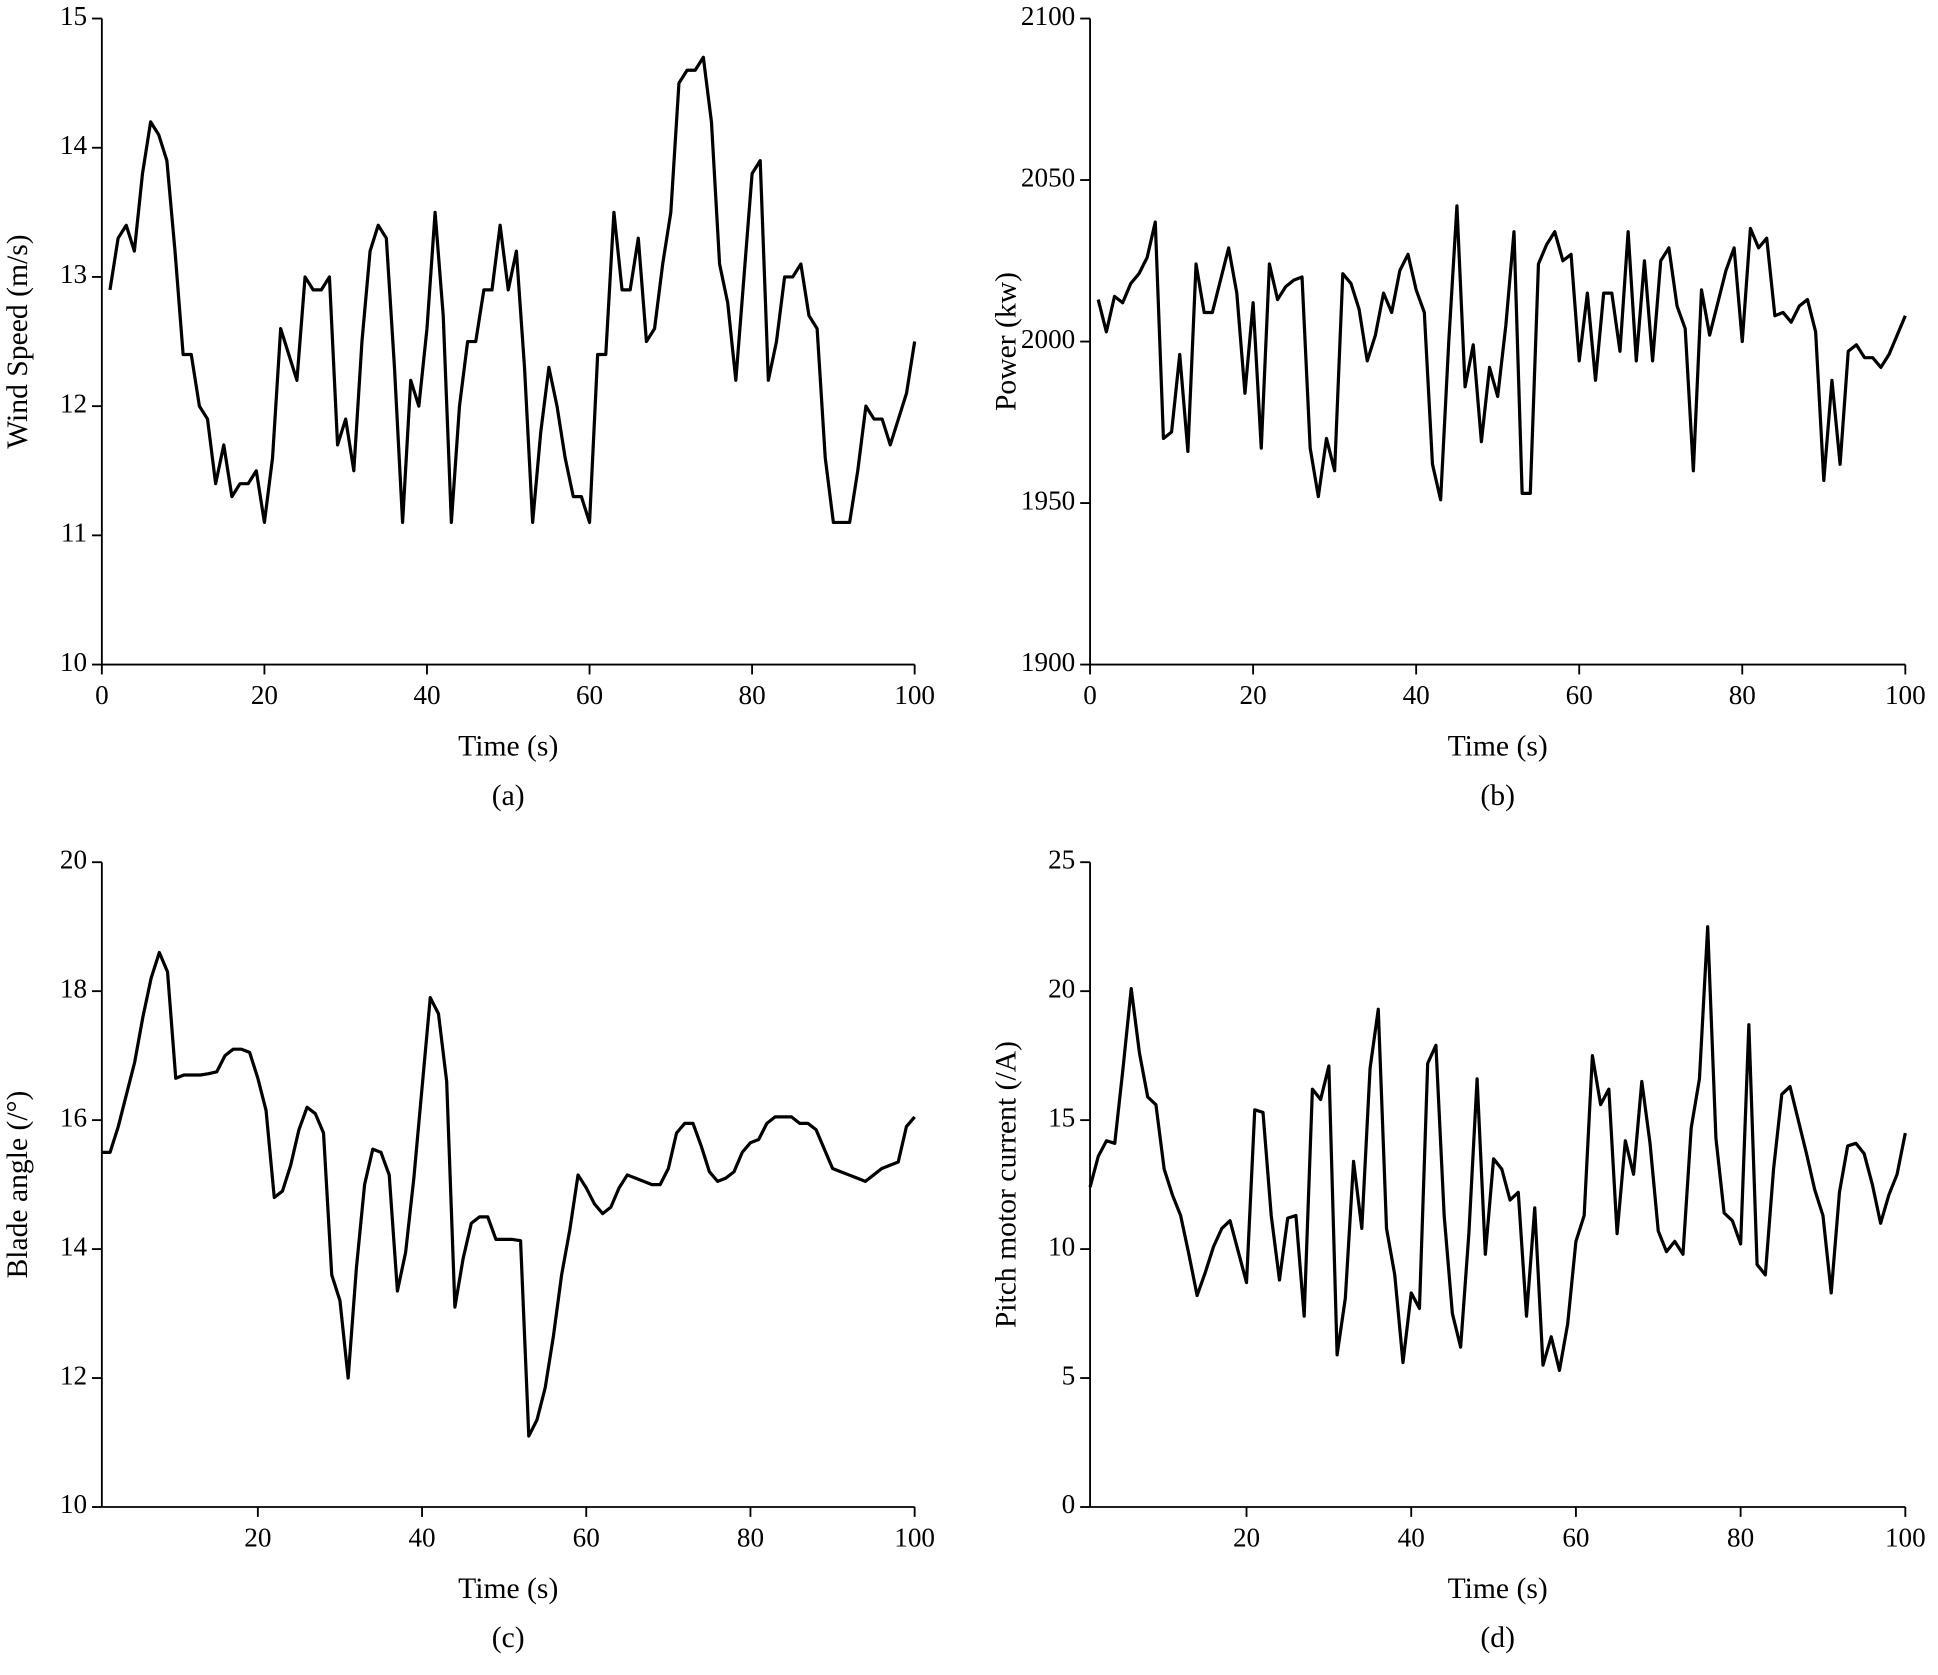 This screenshot has width=1938, height=1675. I want to click on y-tick-label: 1950, so click(1048, 500).